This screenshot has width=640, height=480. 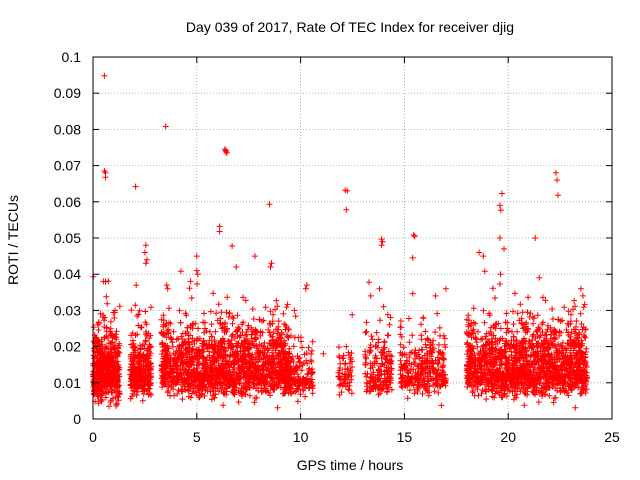 I want to click on x-tick-label: 25, so click(x=612, y=437).